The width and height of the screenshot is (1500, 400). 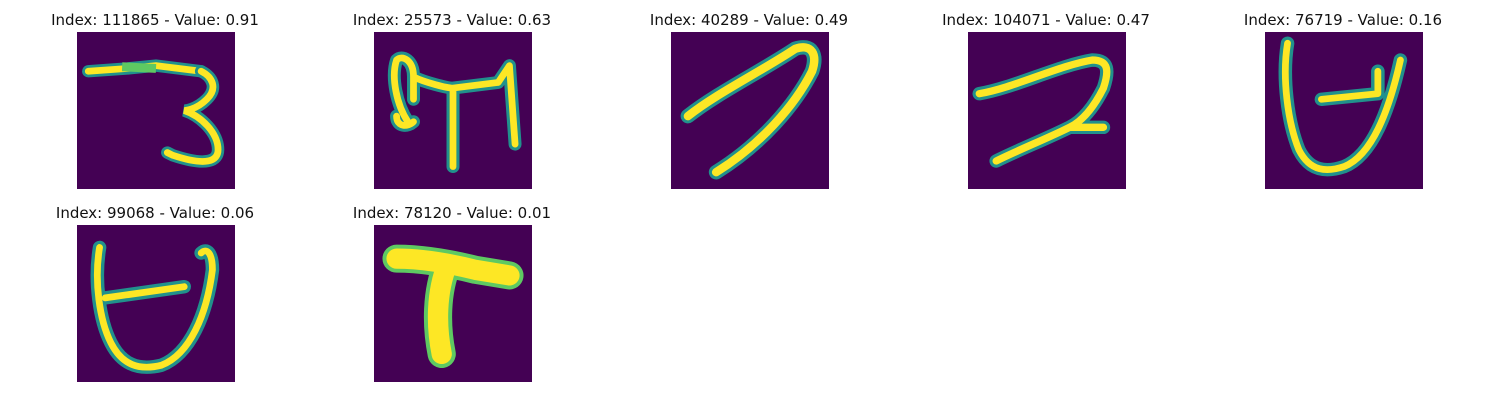 I want to click on panel-3: Index: 40289 - Value: 0.49, so click(x=744, y=105).